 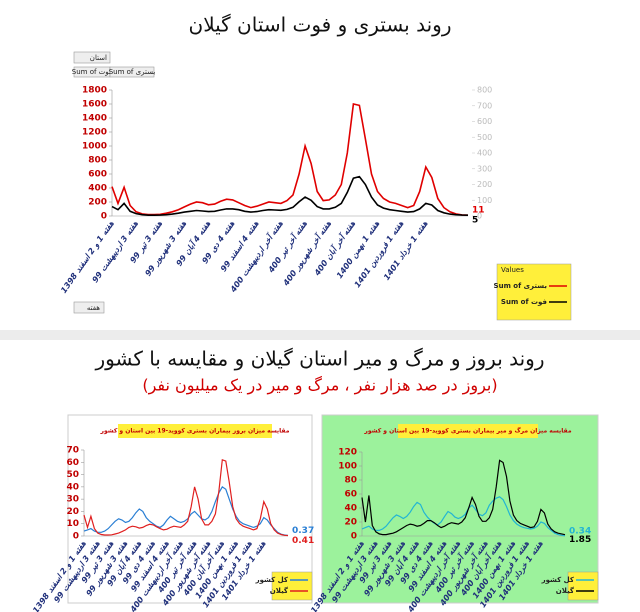 I want to click on y2-tick-label: 300, so click(x=484, y=168).